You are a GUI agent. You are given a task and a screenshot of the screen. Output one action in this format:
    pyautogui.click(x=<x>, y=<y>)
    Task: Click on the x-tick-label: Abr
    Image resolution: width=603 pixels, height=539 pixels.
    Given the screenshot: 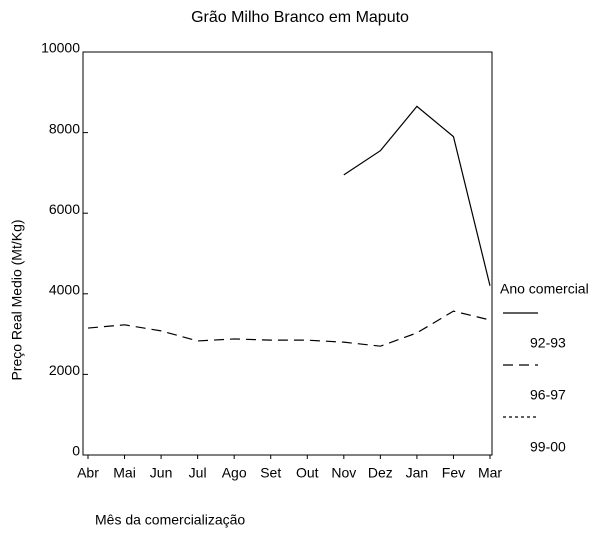 What is the action you would take?
    pyautogui.click(x=88, y=473)
    